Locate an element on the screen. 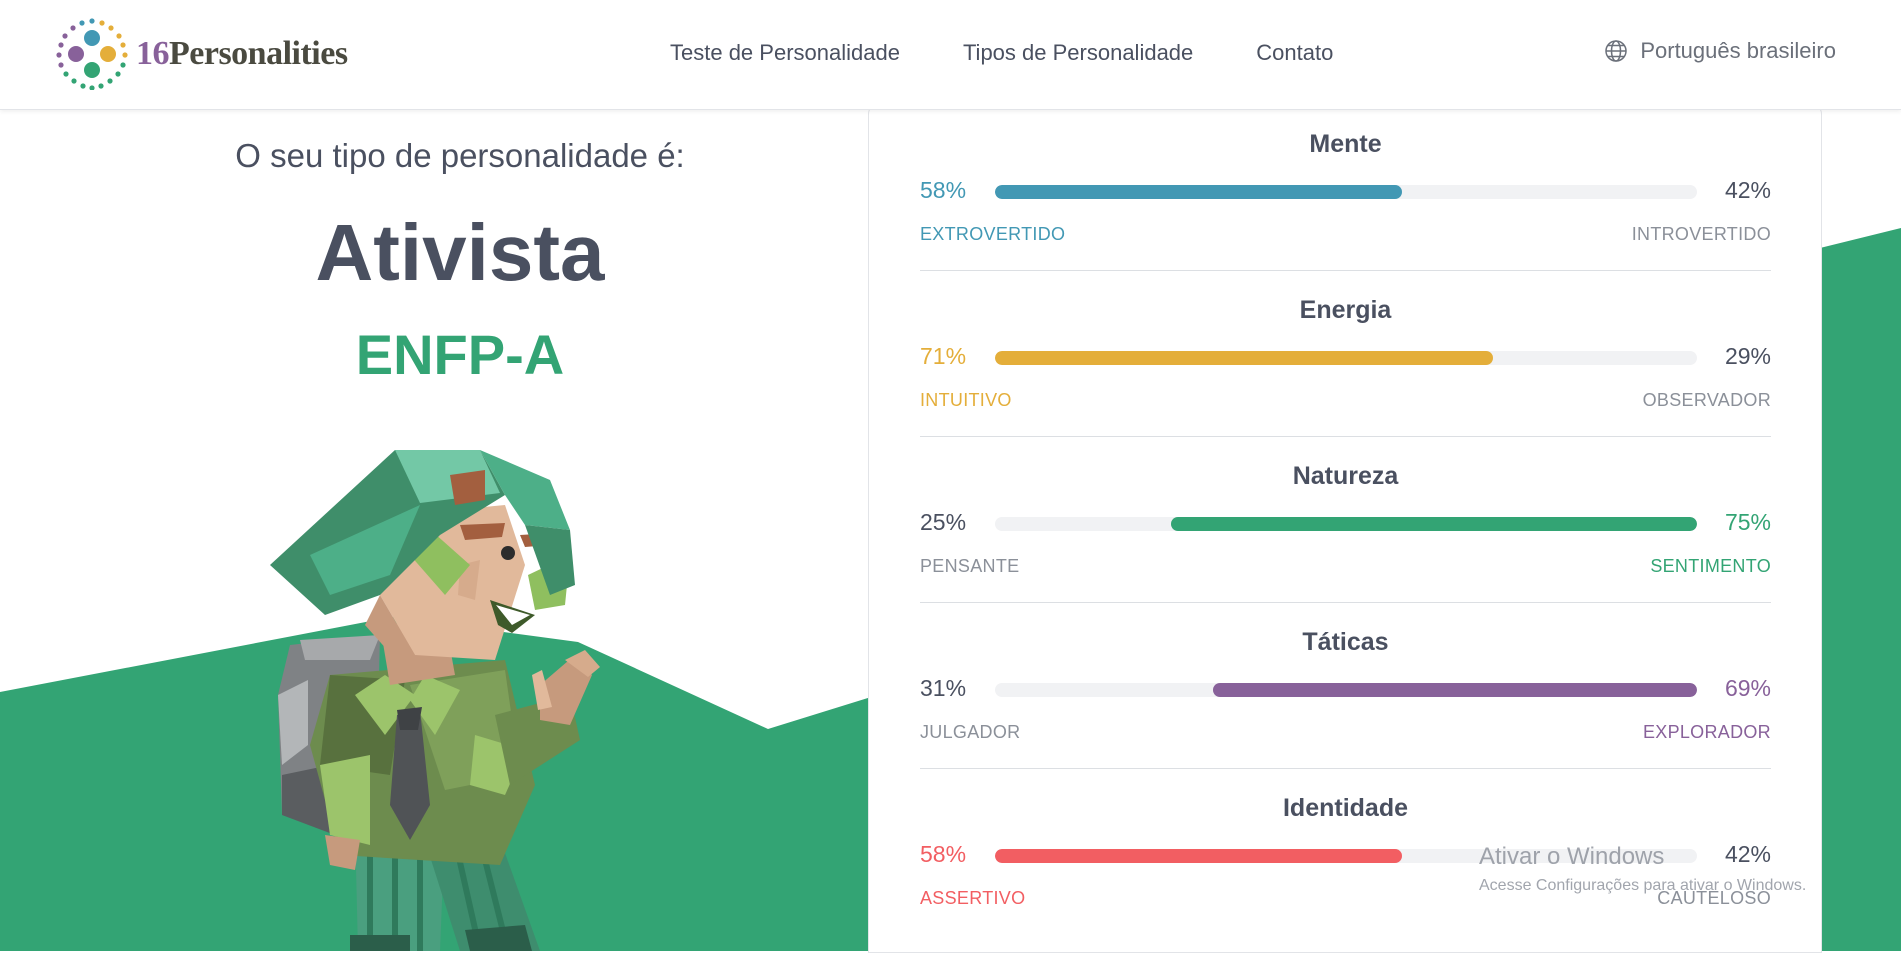 This screenshot has width=1901, height=953. trait-right-pole: OBSERVADOR is located at coordinates (1706, 400).